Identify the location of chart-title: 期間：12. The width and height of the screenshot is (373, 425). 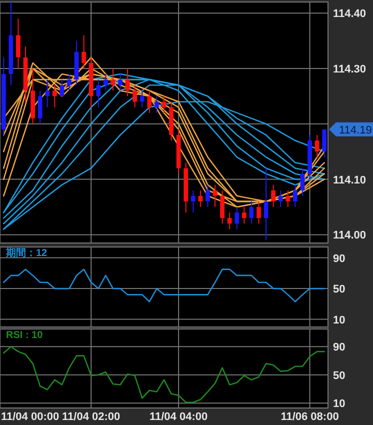
(26, 253).